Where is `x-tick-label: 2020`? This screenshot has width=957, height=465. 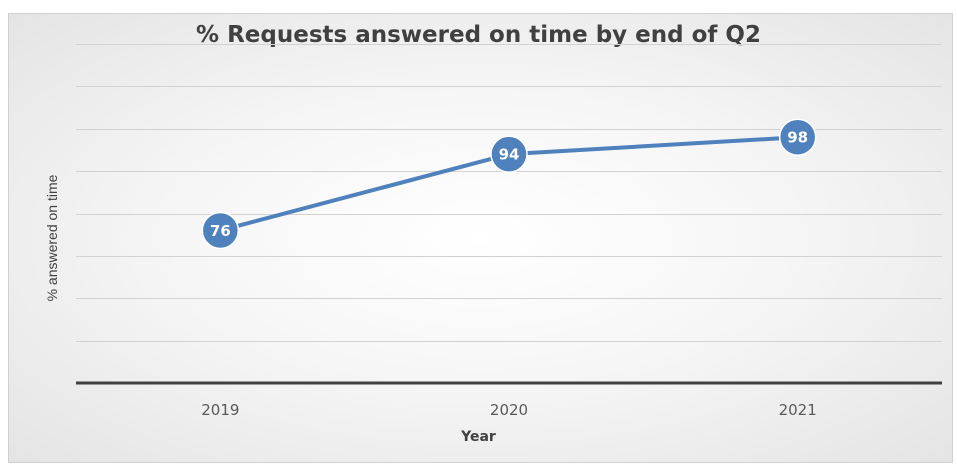 x-tick-label: 2020 is located at coordinates (509, 410).